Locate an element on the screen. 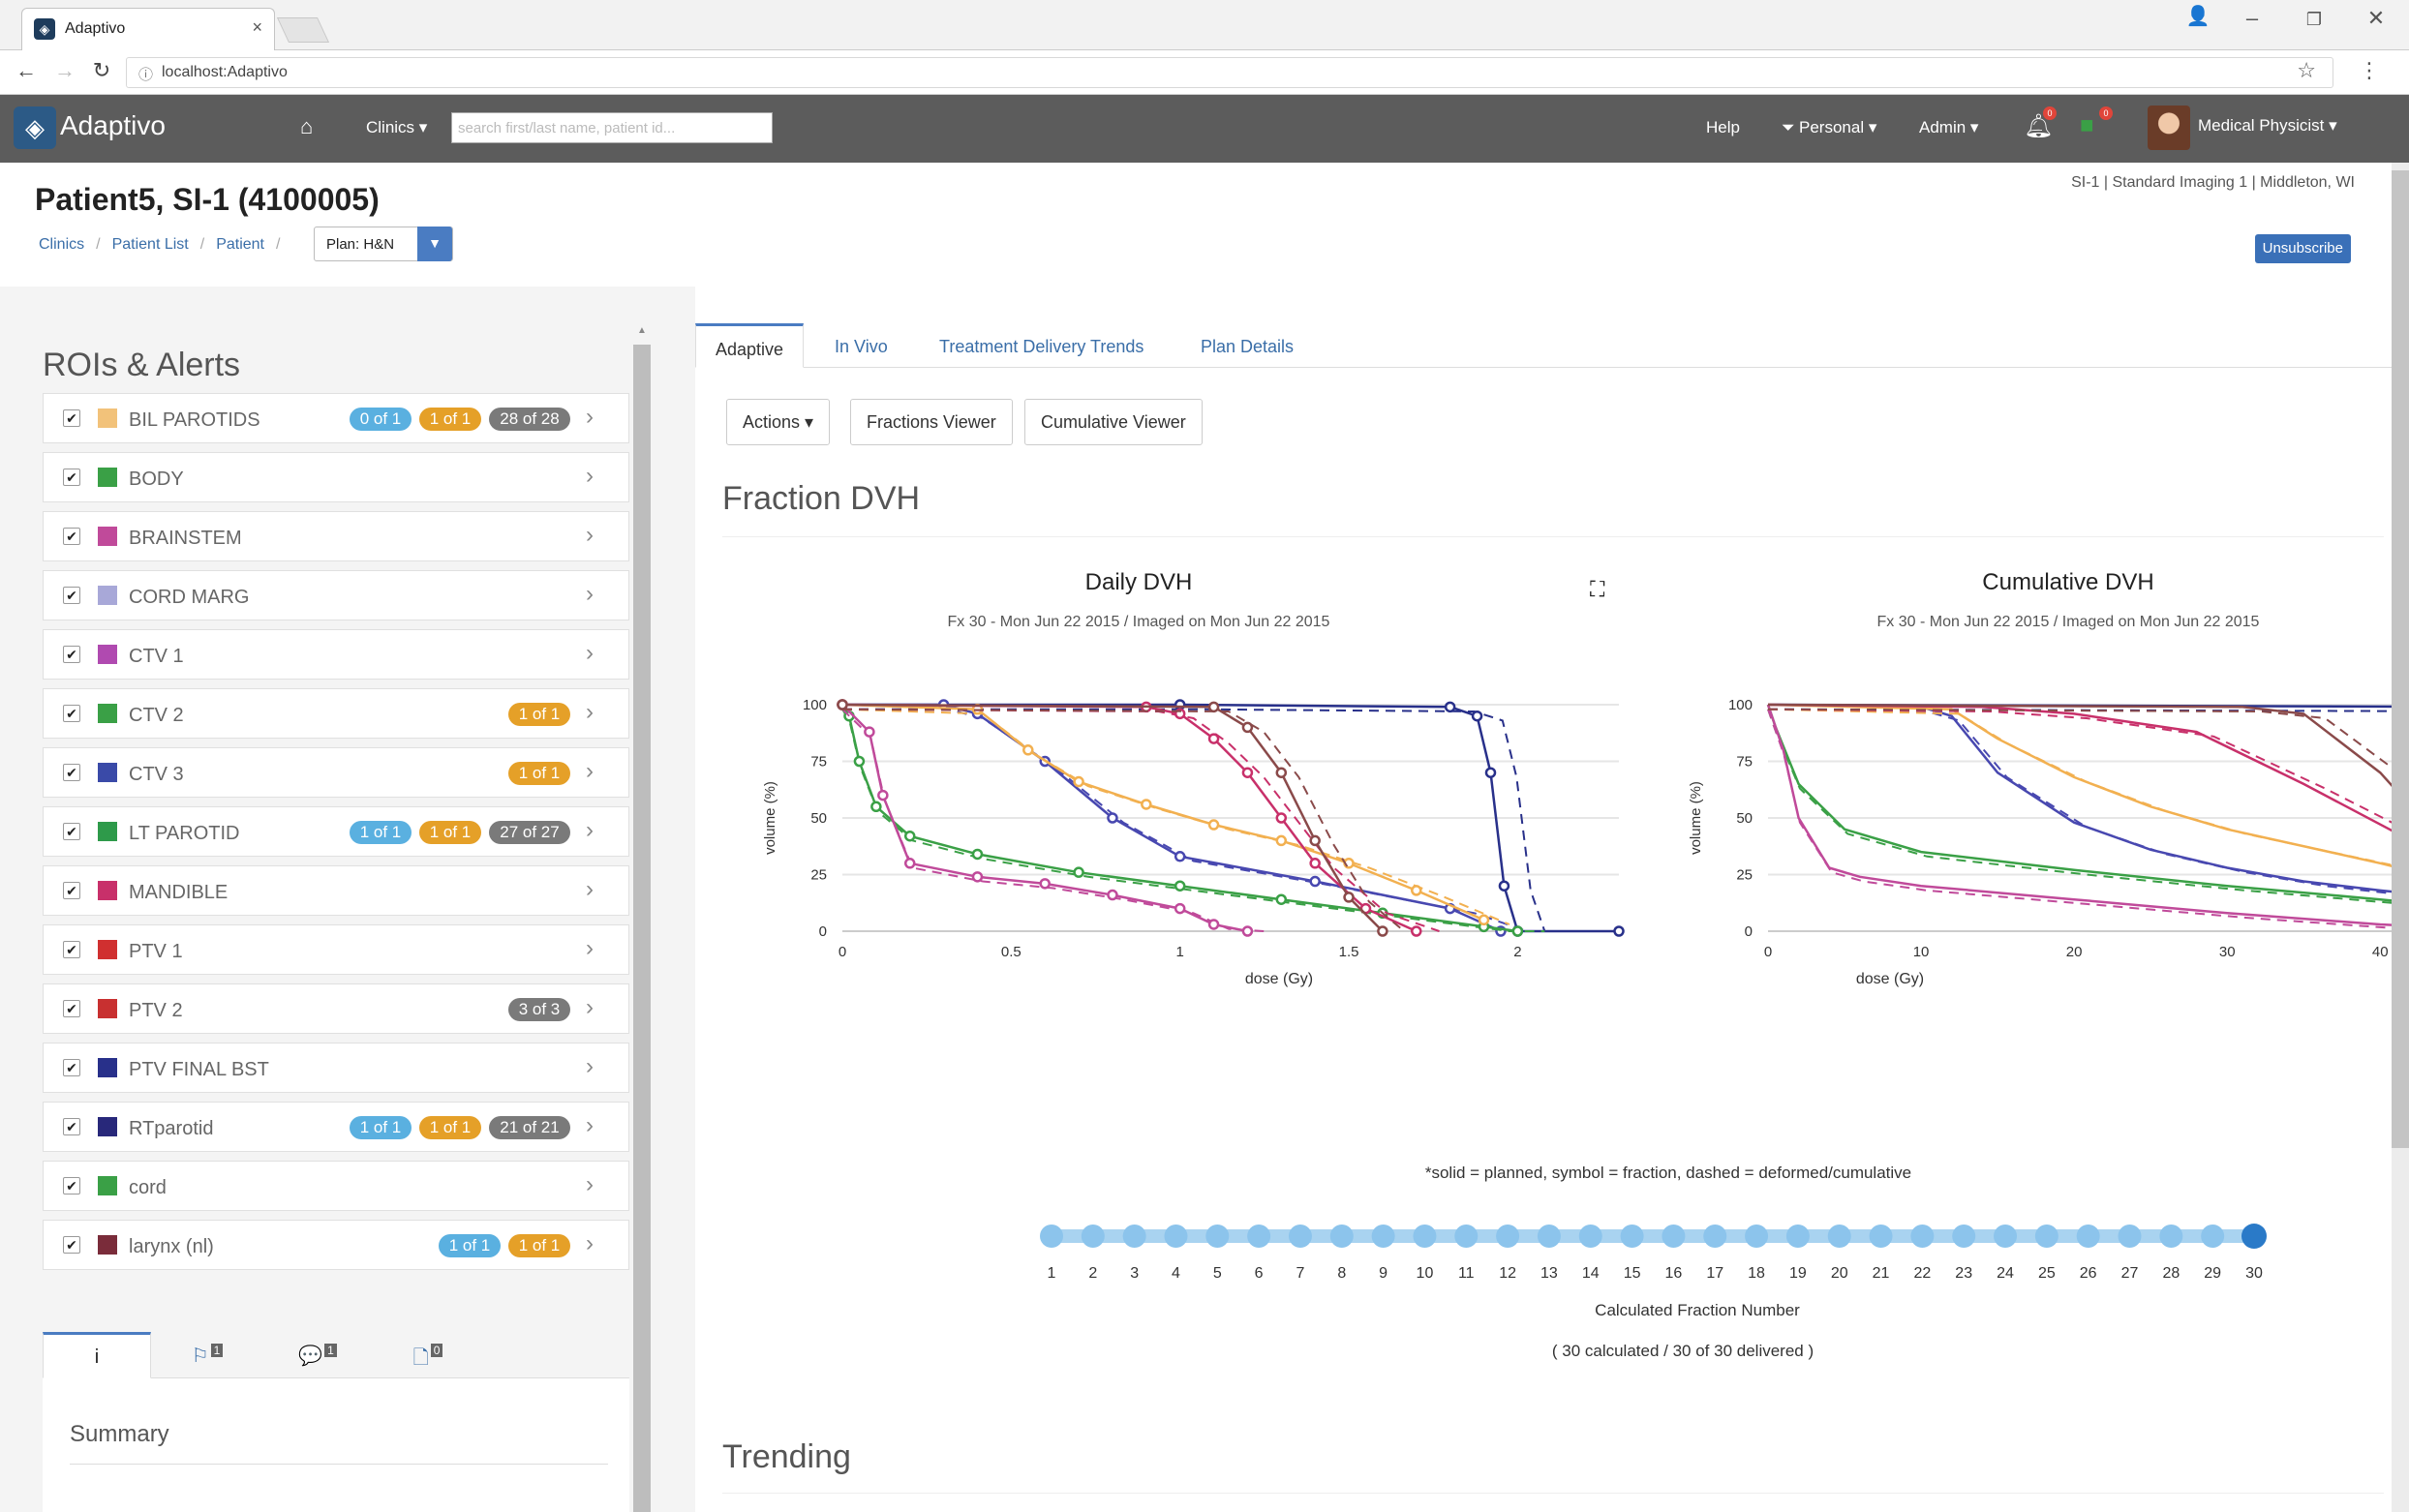 This screenshot has width=2409, height=1512. actions-button: Actions ▾ is located at coordinates (778, 422).